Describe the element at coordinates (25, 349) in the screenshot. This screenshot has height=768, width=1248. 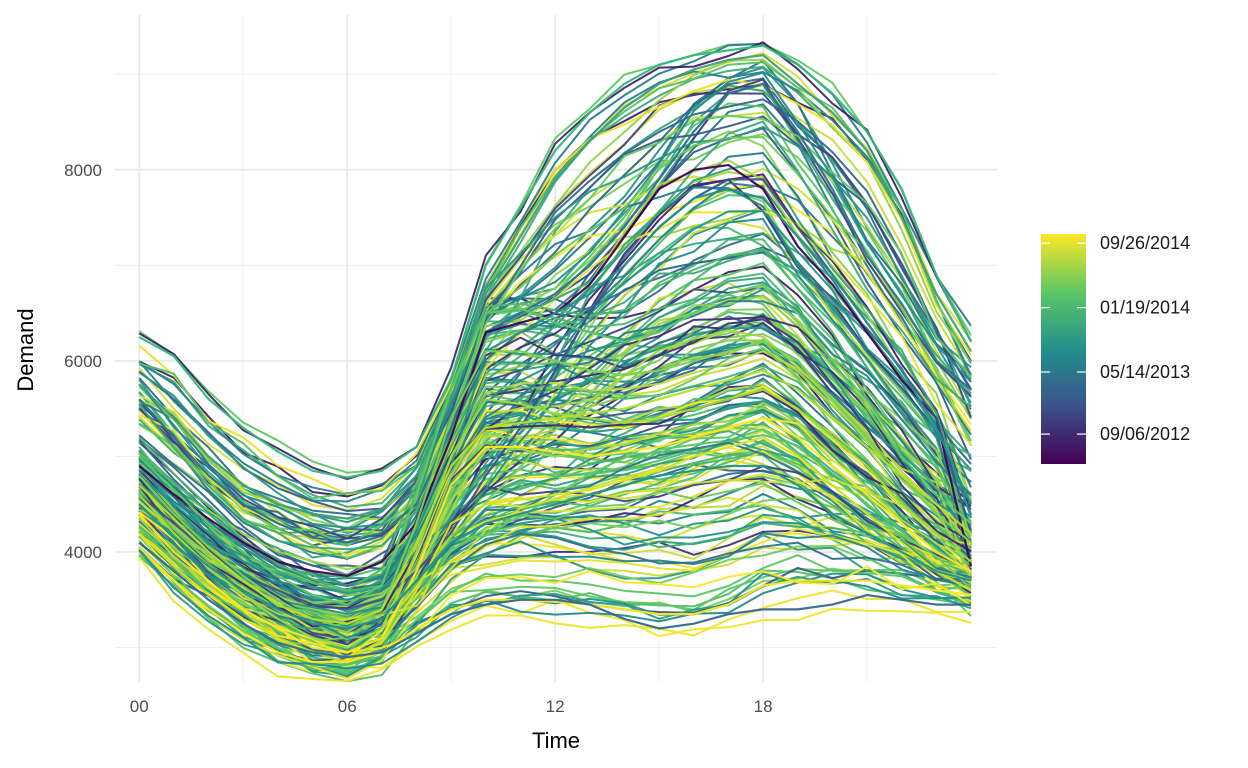
I see `y-axis-title: Demand` at that location.